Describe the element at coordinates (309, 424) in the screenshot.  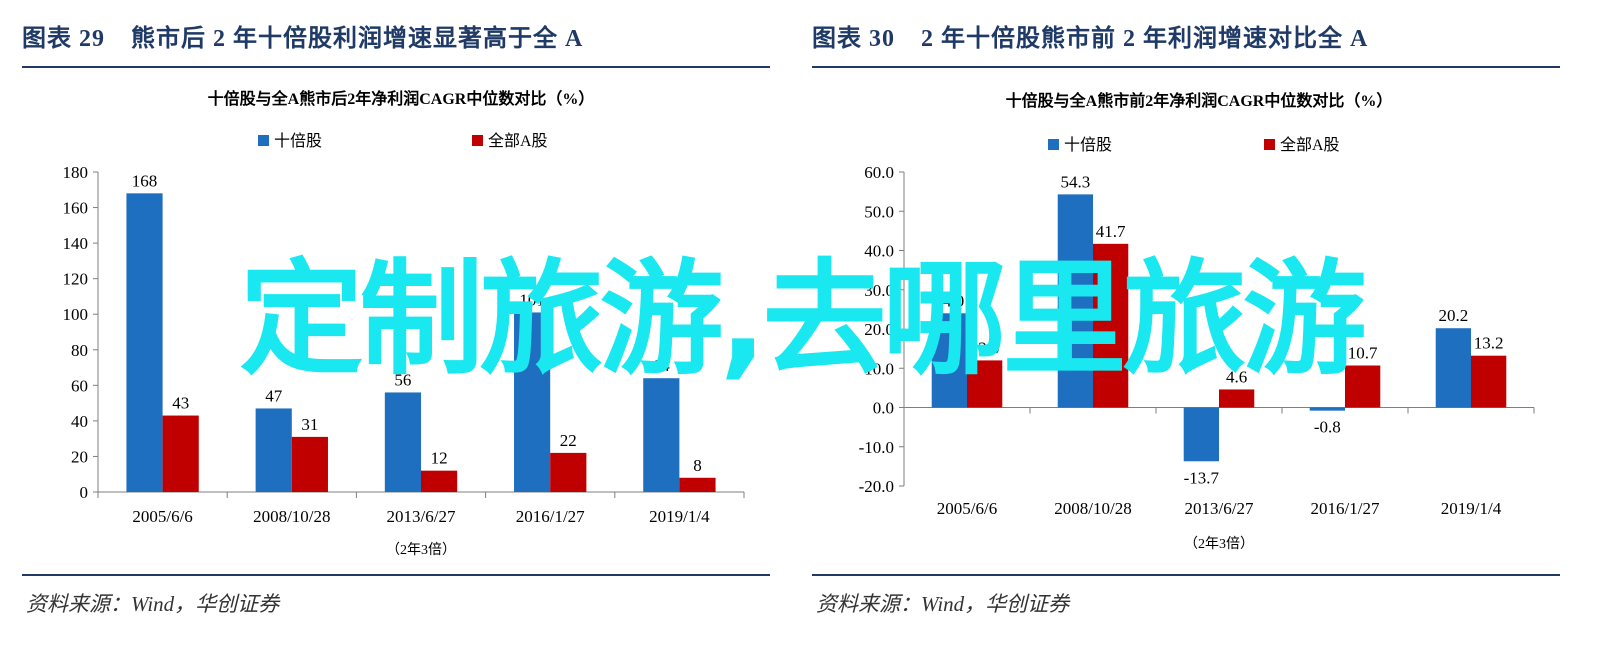
I see `data-label: 31` at that location.